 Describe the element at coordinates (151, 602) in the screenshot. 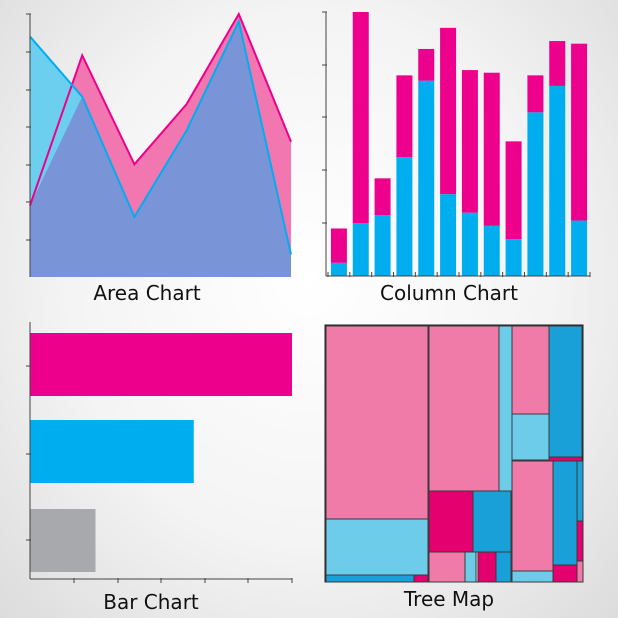

I see `bar-chart-title: Bar Chart` at that location.